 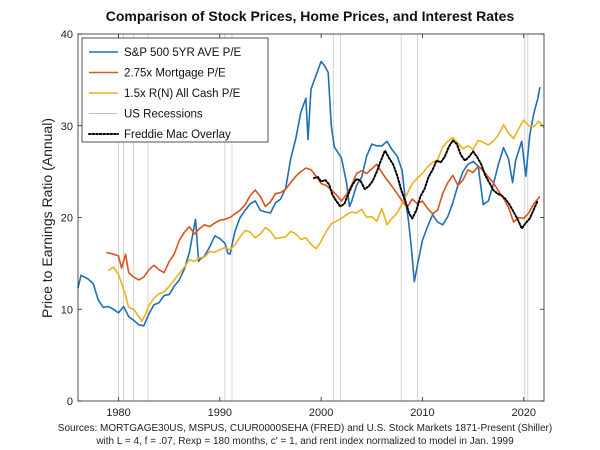 I want to click on y-axis-label: Price to Earnings Ratio (Annual), so click(x=47, y=218).